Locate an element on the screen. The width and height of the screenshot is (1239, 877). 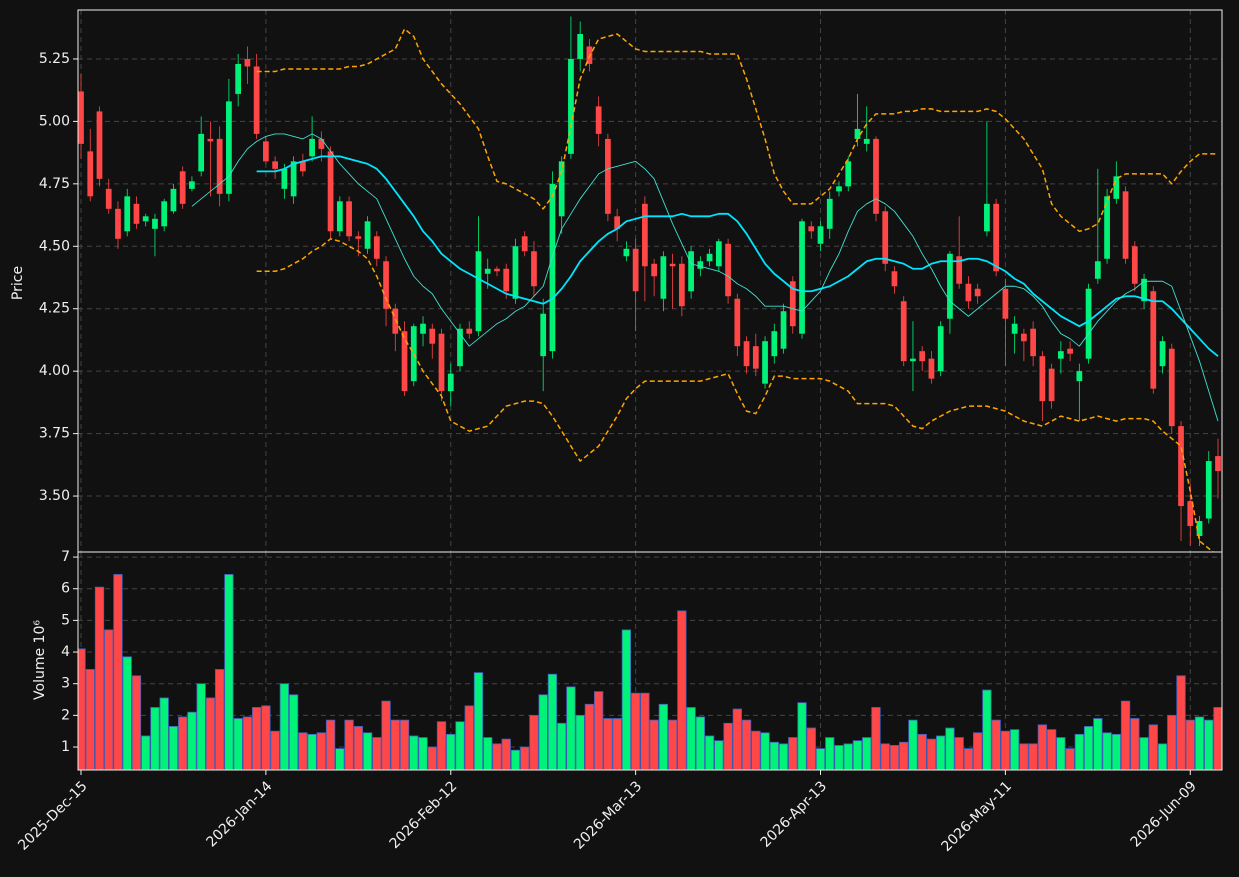
y-tick-label: 3.50 is located at coordinates (54, 496).